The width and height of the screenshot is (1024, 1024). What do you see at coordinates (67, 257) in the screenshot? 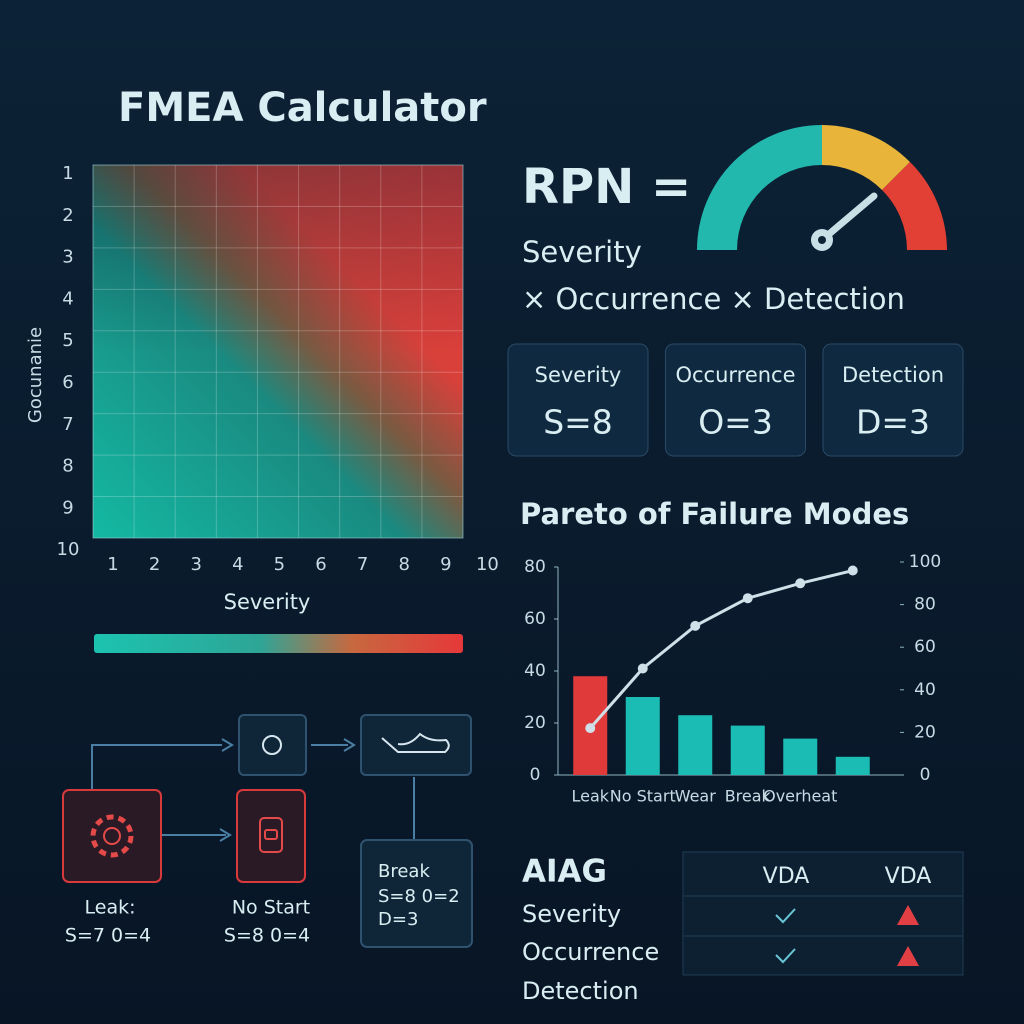
I see `y-tick-label: 3` at bounding box center [67, 257].